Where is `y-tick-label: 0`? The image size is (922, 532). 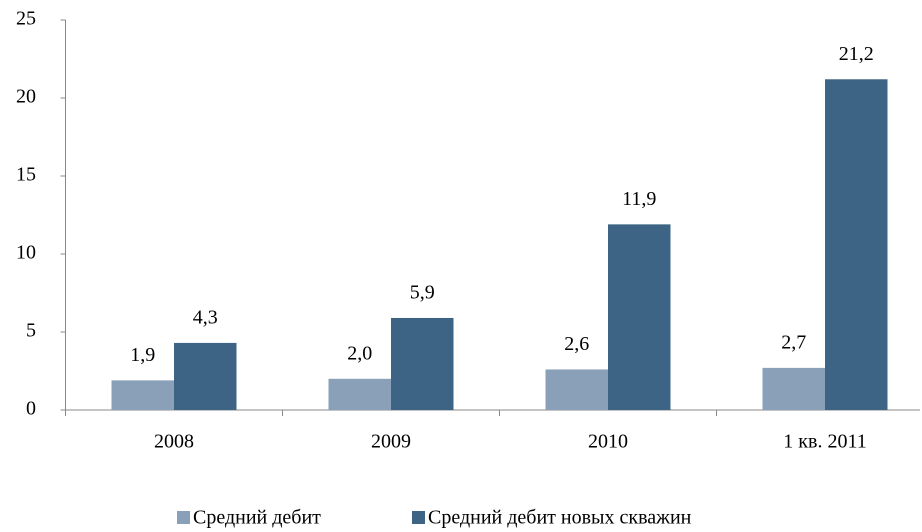
y-tick-label: 0 is located at coordinates (31, 409).